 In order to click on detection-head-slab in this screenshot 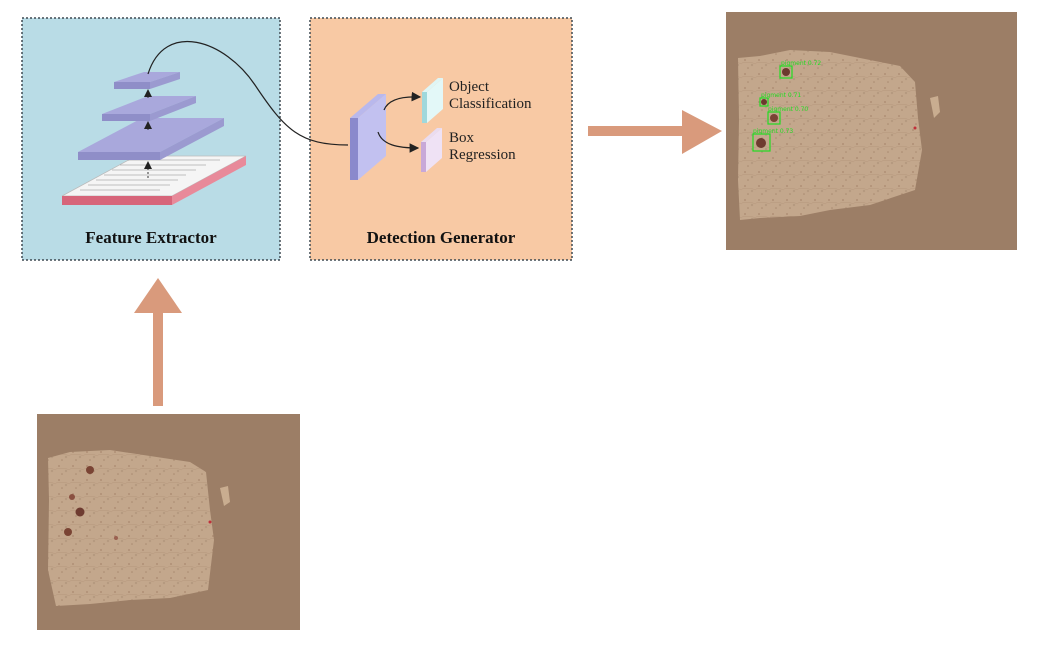, I will do `click(368, 137)`.